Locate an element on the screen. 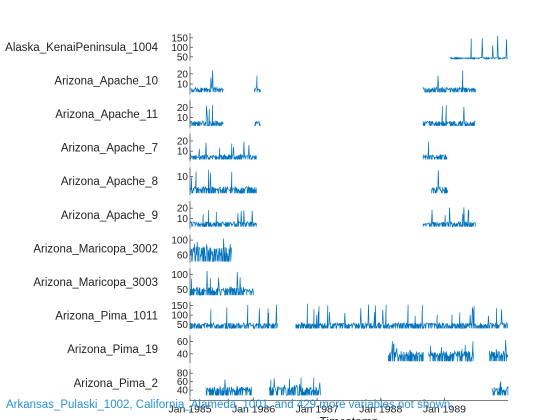 This screenshot has width=560, height=420. series-label: Arizona_Maricopa_3002 is located at coordinates (95, 249).